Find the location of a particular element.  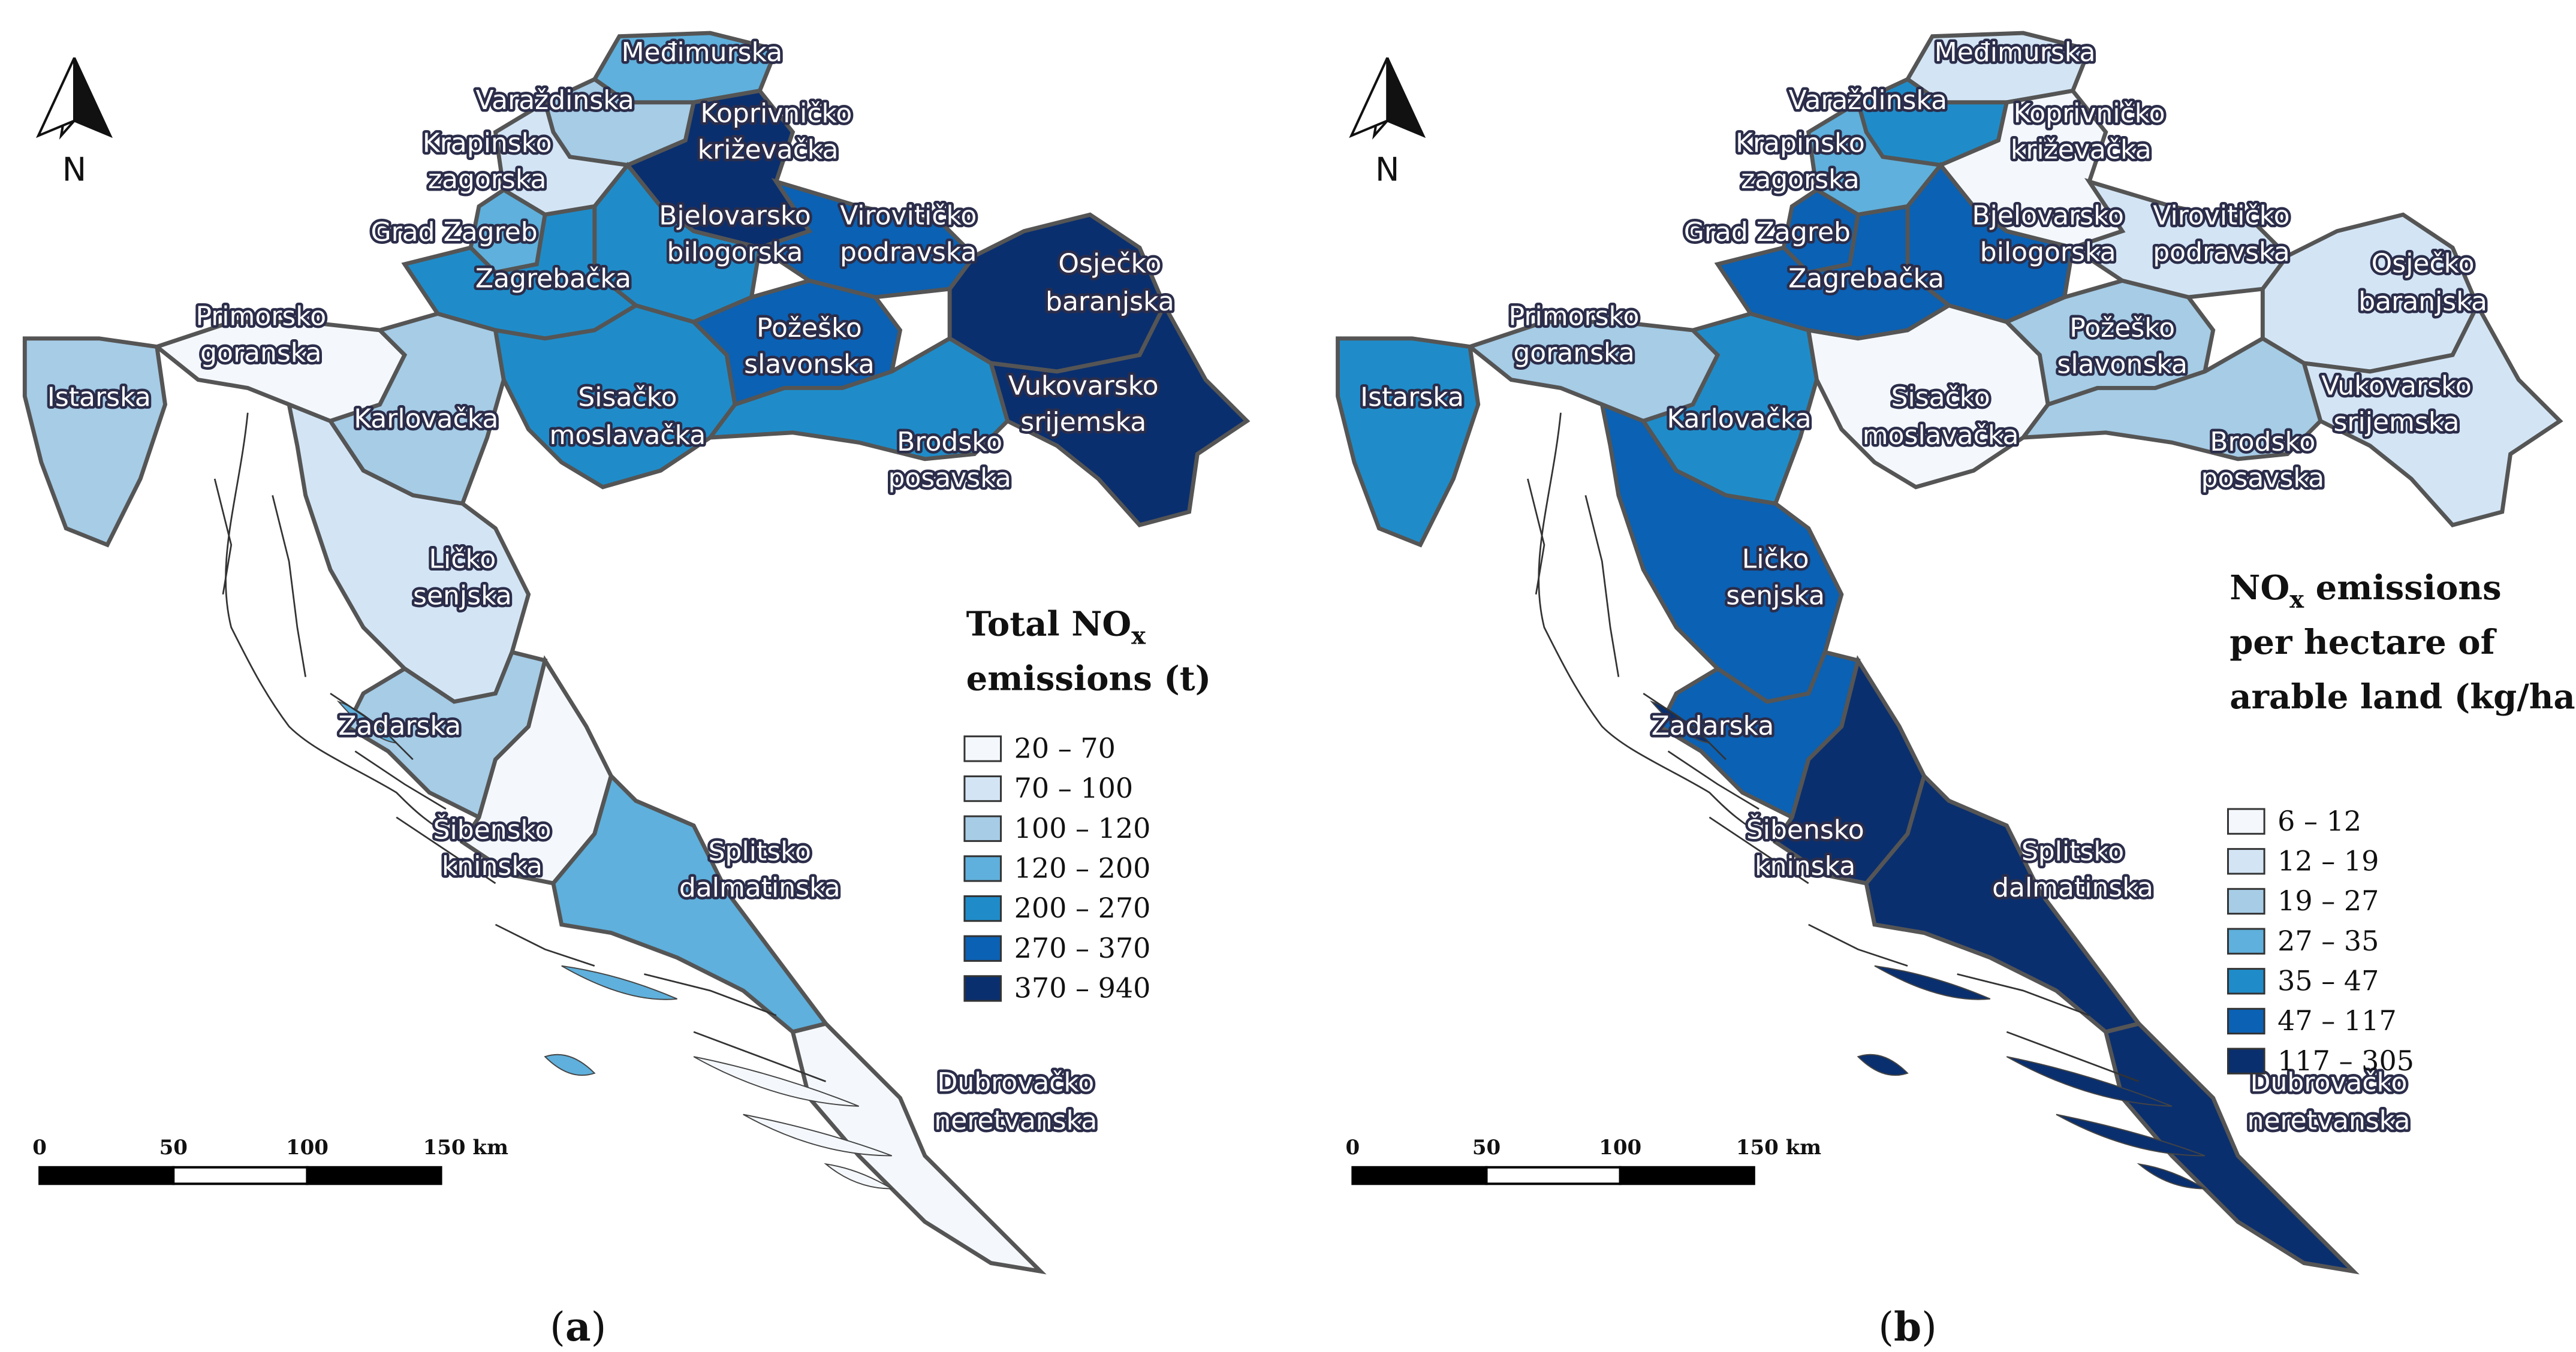

region-label-vukovarsko-srijemska: Vukovarsko is located at coordinates (2396, 386).